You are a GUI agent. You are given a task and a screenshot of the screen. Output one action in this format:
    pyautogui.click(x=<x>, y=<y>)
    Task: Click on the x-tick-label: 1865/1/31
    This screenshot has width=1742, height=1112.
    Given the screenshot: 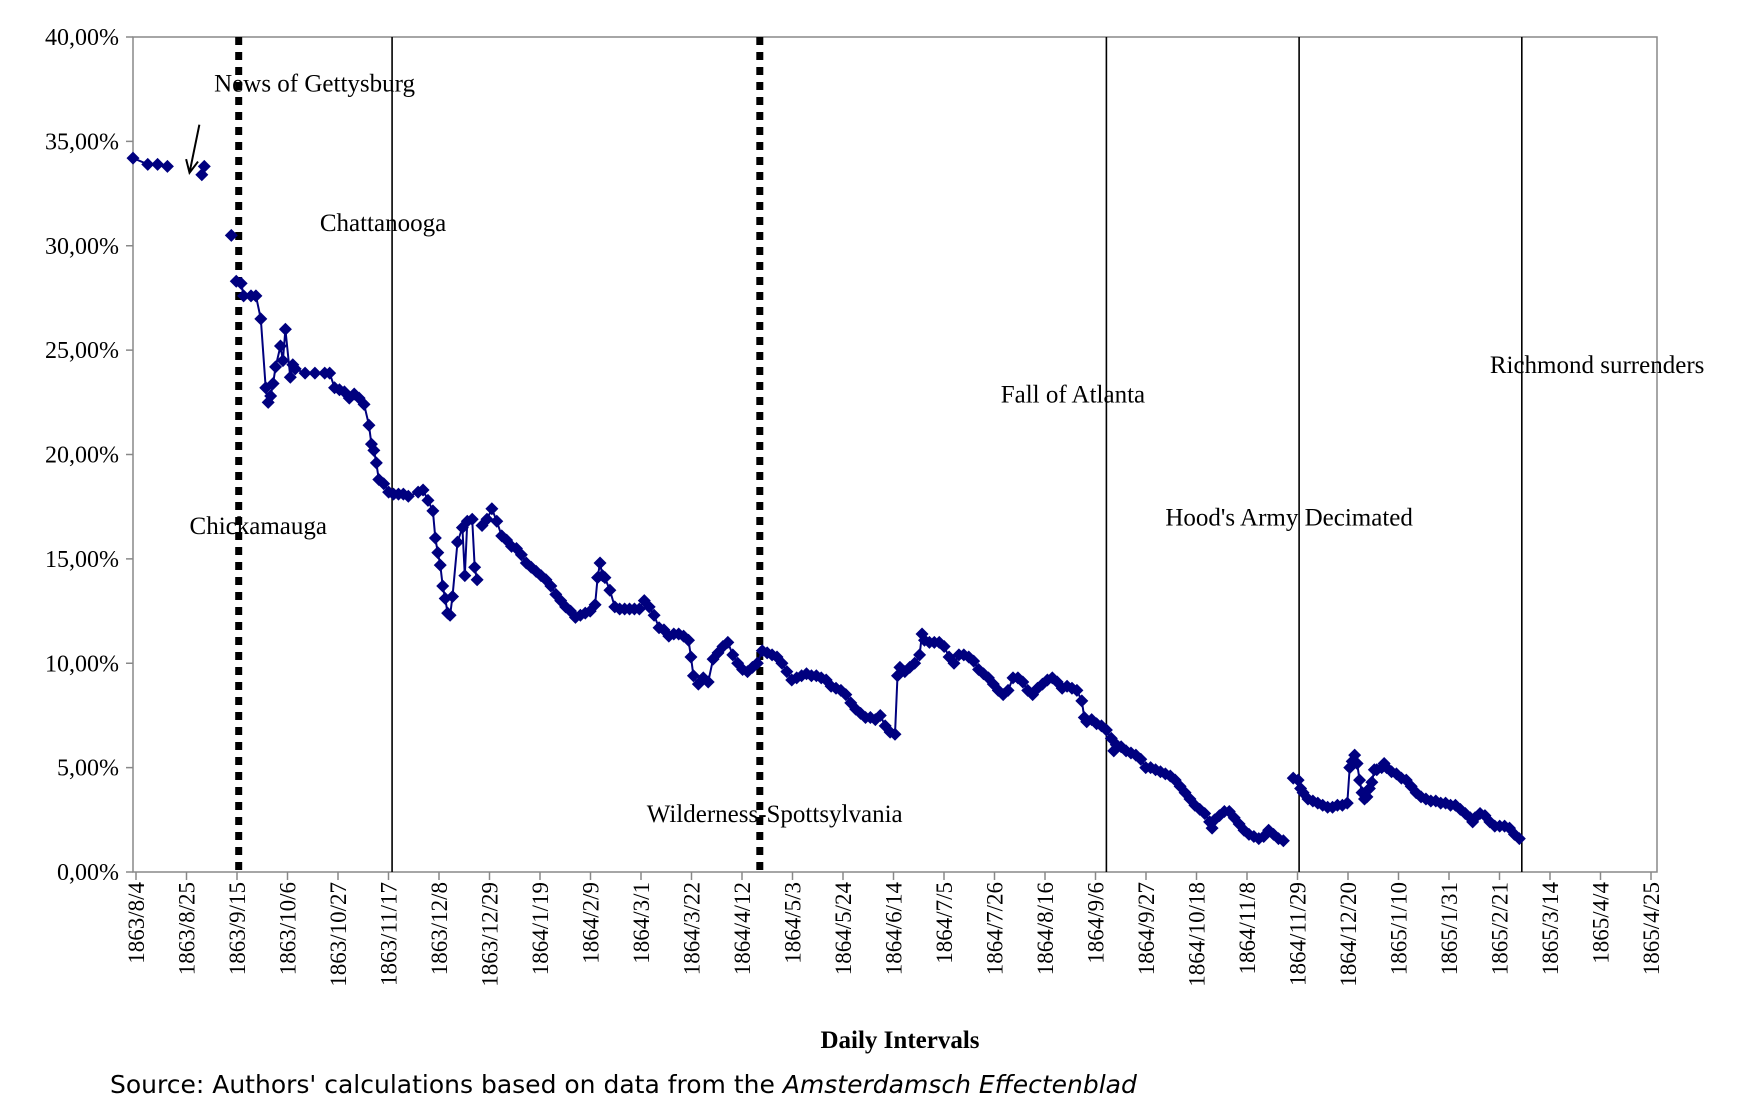 What is the action you would take?
    pyautogui.click(x=1449, y=928)
    